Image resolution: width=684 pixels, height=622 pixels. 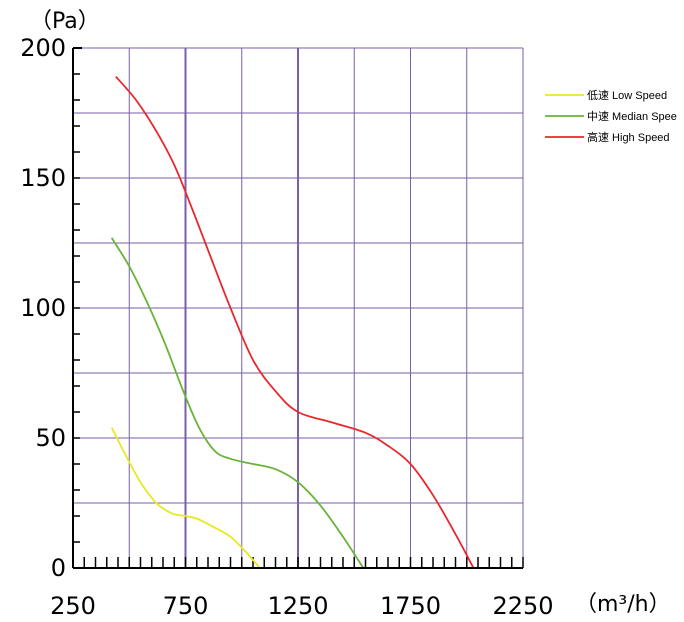 What do you see at coordinates (43, 178) in the screenshot?
I see `y-tick-label: 150` at bounding box center [43, 178].